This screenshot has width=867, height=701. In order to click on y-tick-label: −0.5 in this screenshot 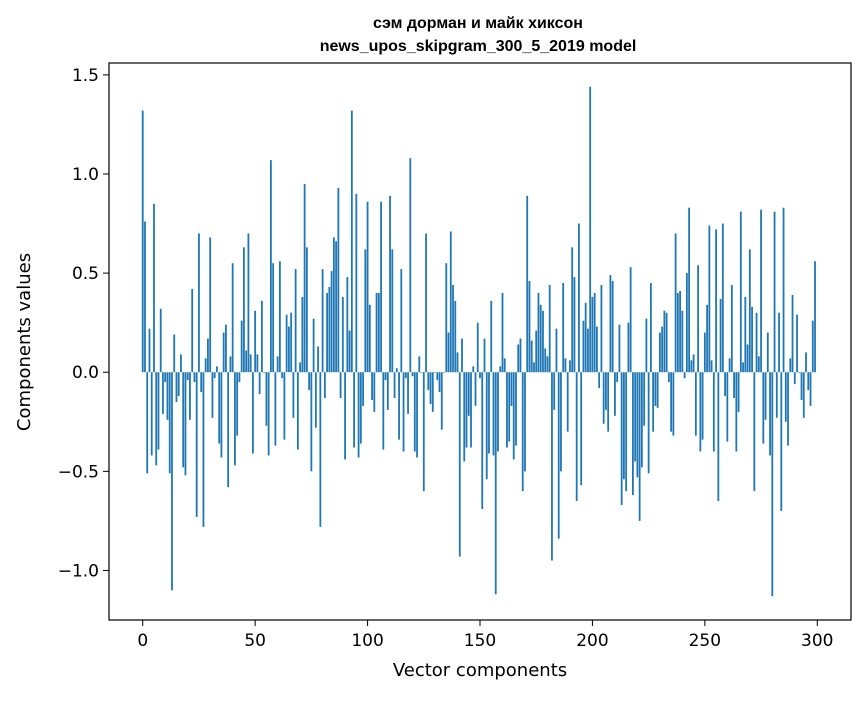, I will do `click(78, 472)`.